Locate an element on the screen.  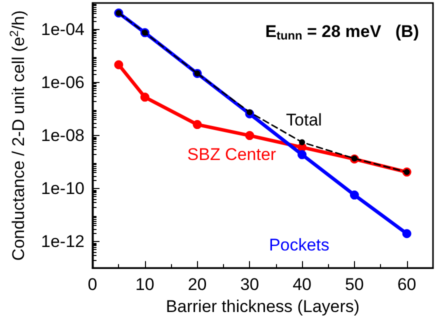
y-tick-label: 1e-12 is located at coordinates (62, 242).